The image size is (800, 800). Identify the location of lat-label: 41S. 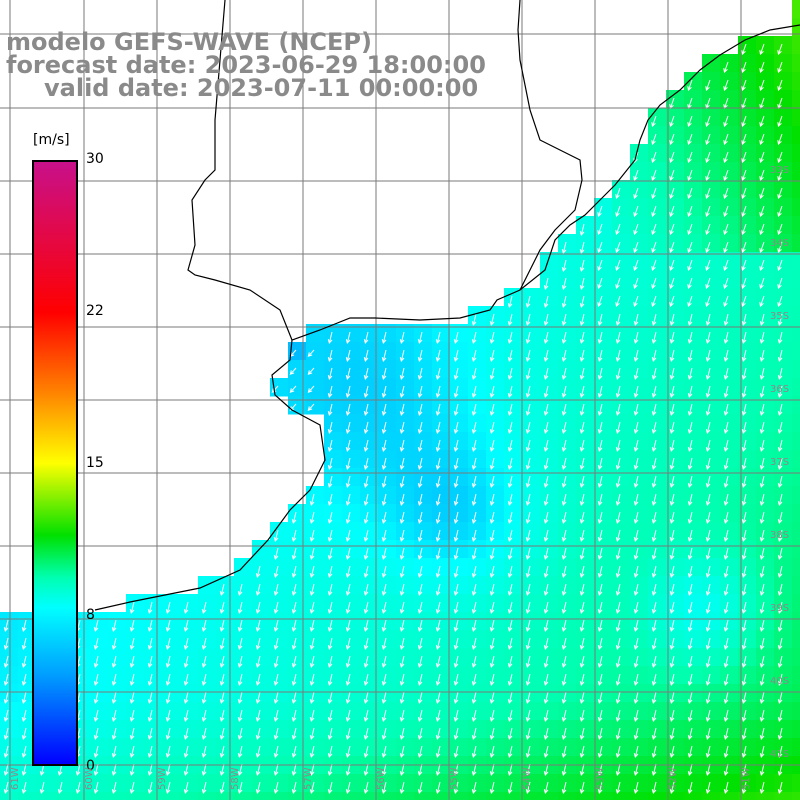
(780, 754).